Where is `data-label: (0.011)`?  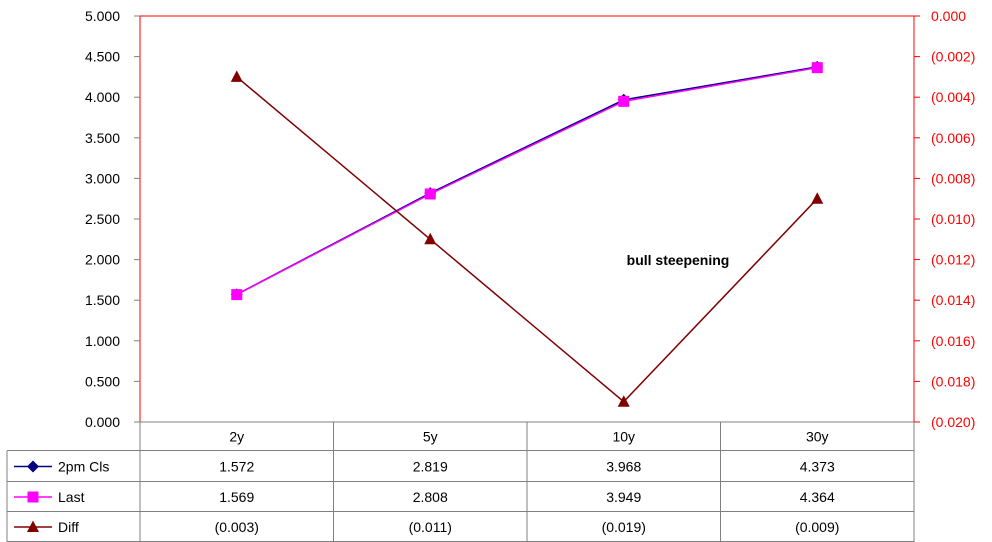
data-label: (0.011) is located at coordinates (430, 527).